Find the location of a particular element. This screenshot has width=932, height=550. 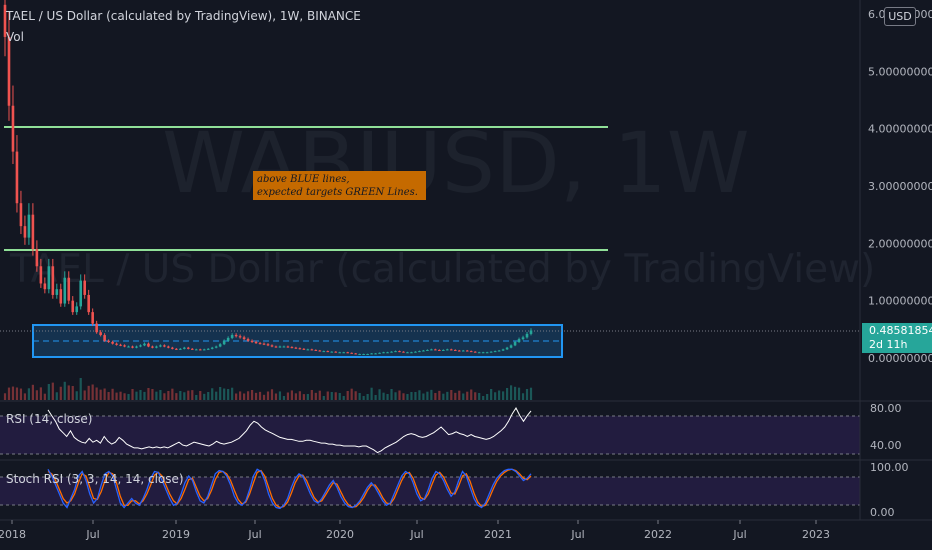

currency-button: USD is located at coordinates (900, 16).